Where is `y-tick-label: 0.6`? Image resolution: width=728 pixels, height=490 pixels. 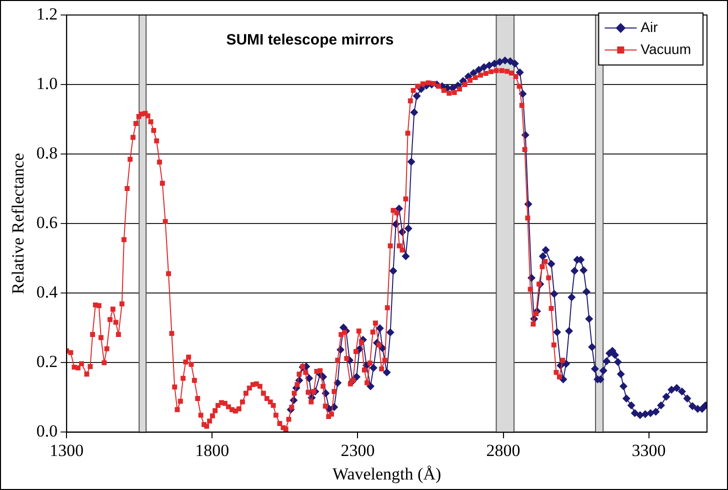 y-tick-label: 0.6 is located at coordinates (47, 222).